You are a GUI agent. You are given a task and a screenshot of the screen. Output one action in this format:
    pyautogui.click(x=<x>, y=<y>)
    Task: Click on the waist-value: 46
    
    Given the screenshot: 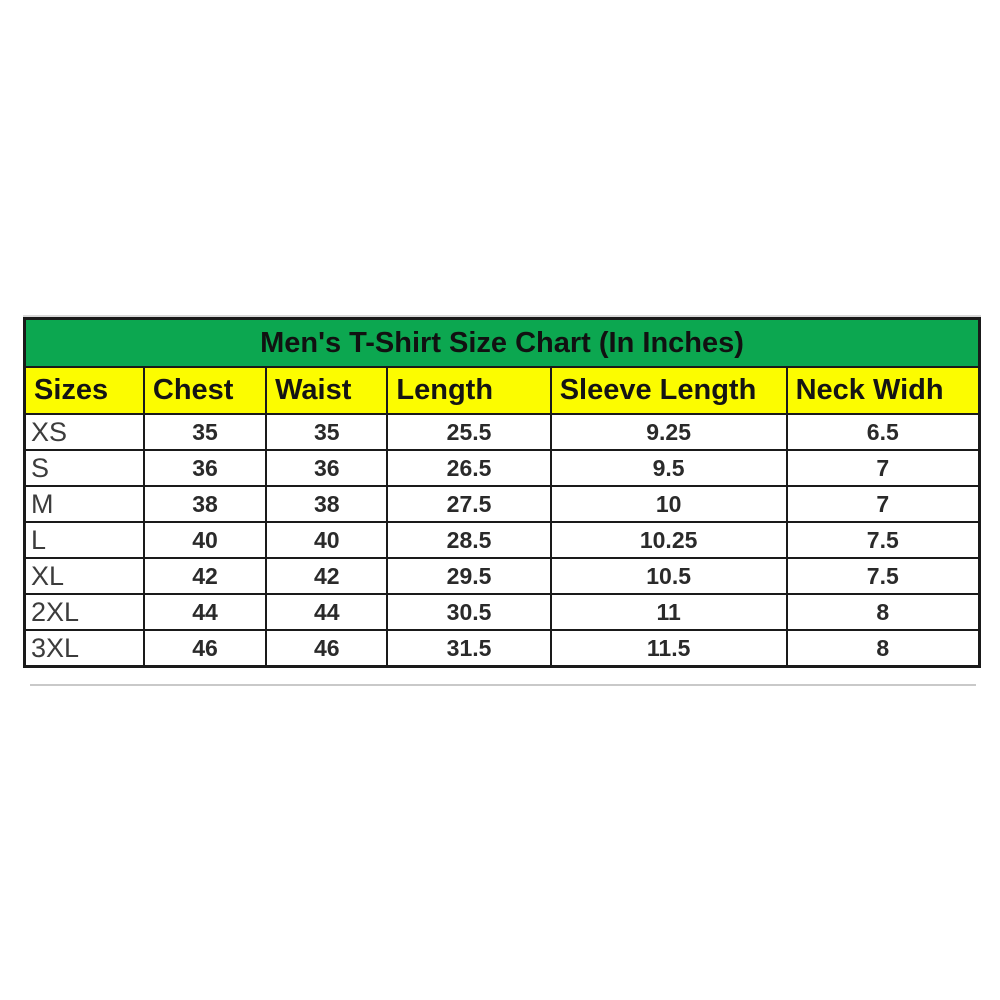 What is the action you would take?
    pyautogui.click(x=327, y=648)
    